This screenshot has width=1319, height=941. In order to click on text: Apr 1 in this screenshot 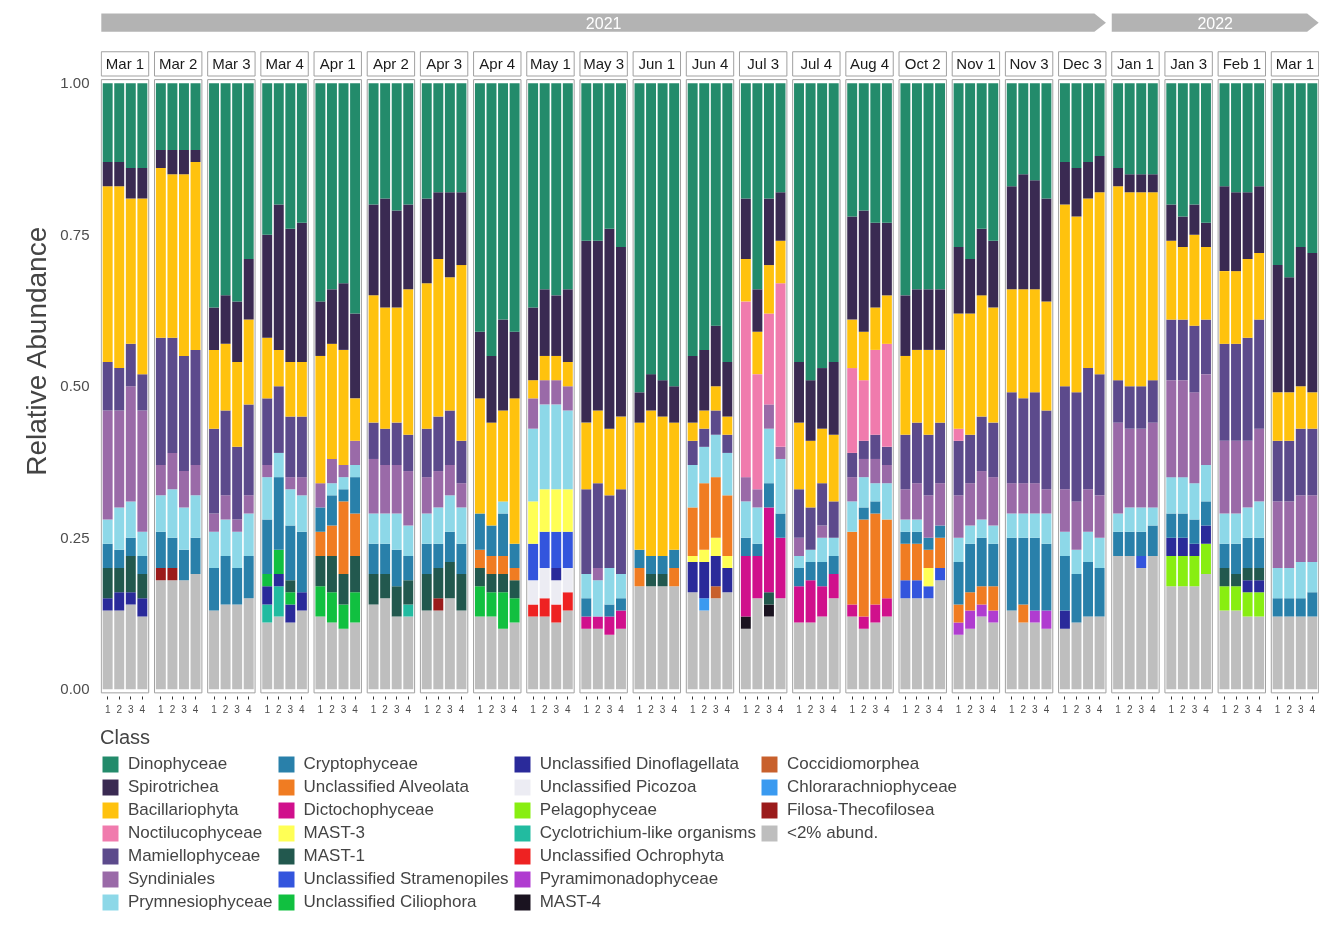, I will do `click(337, 64)`.